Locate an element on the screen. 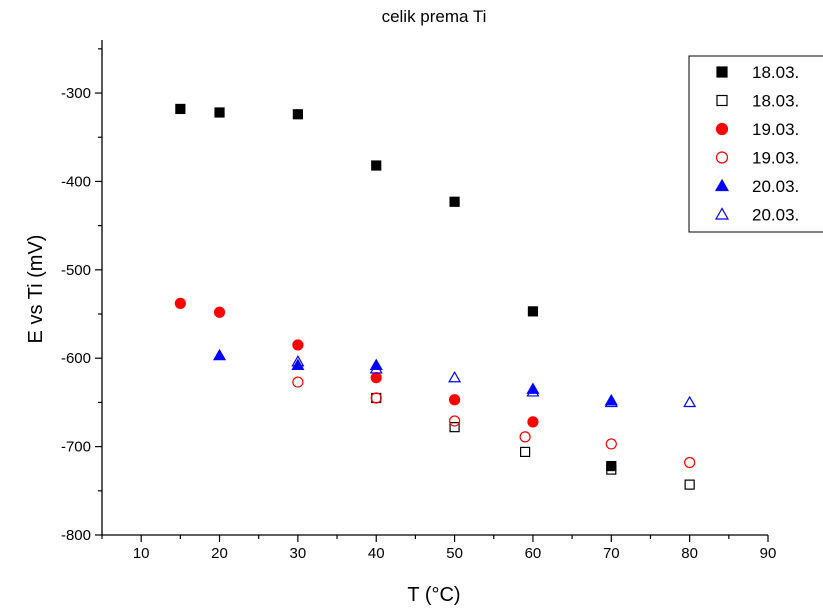 The height and width of the screenshot is (616, 823). y-tick-label: -500 is located at coordinates (76, 270).